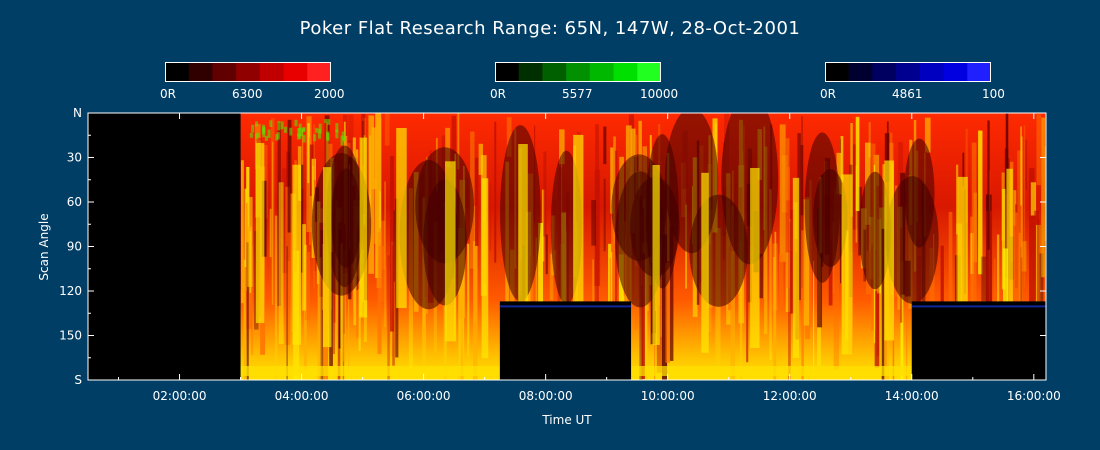 The image size is (1100, 450). Describe the element at coordinates (566, 420) in the screenshot. I see `x-axis-label: Time UT` at that location.